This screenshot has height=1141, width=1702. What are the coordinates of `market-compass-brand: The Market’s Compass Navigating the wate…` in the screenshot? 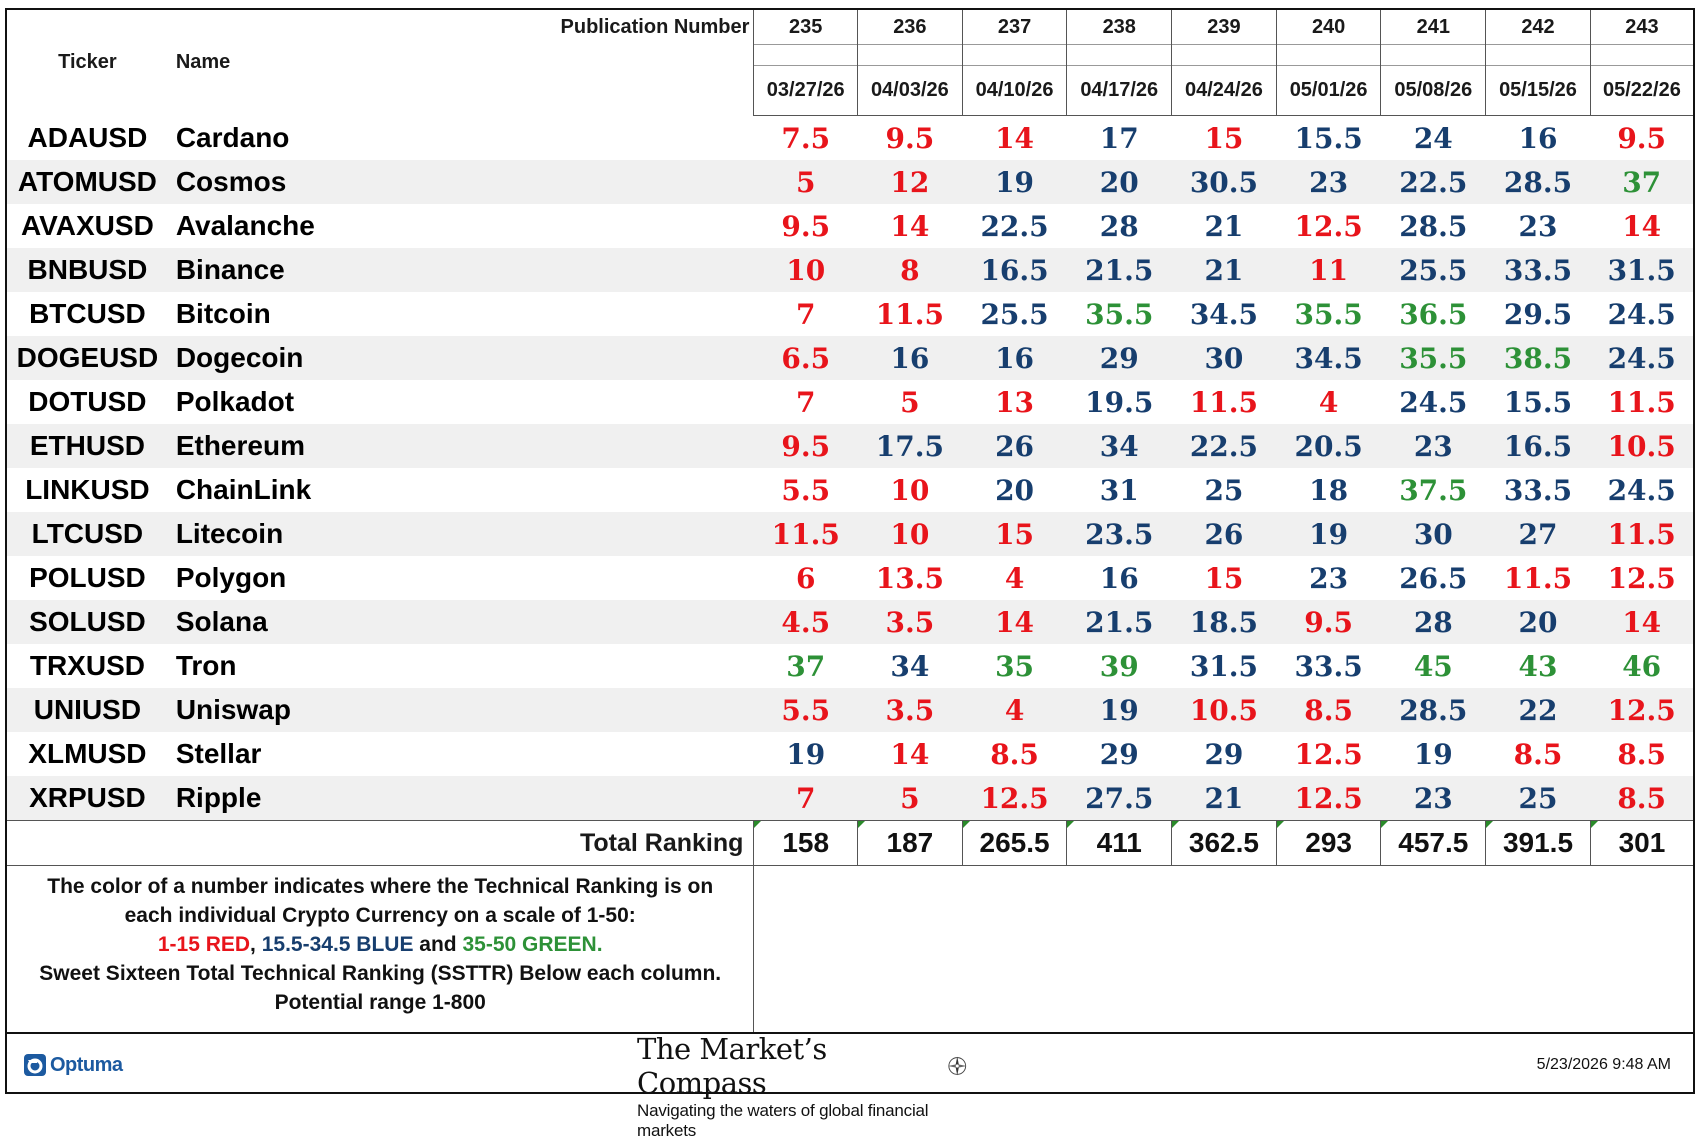 It's located at (802, 1086).